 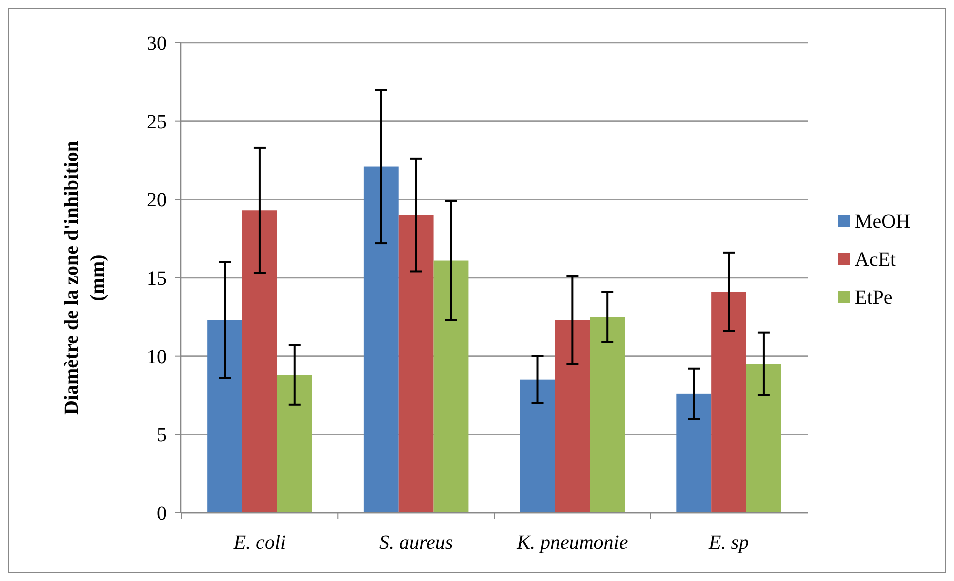 I want to click on x-tick-label: K. pneumonie, so click(x=572, y=543).